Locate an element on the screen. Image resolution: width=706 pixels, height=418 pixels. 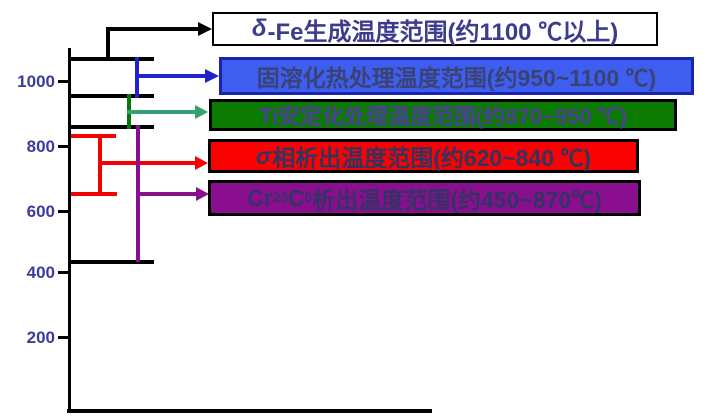
sigma-range-cap-top is located at coordinates (93, 136).